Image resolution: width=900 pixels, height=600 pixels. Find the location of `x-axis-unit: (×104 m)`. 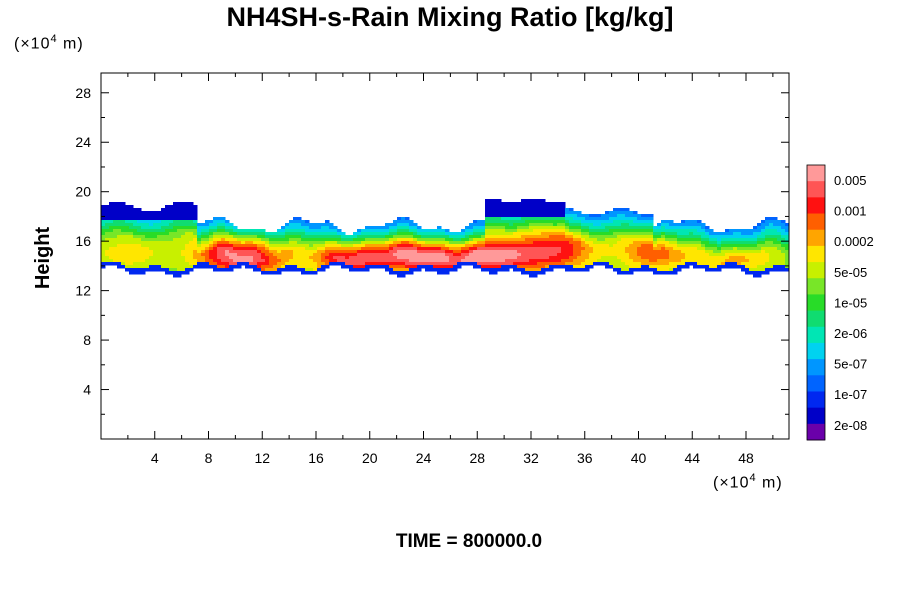

x-axis-unit: (×104 m) is located at coordinates (748, 482).